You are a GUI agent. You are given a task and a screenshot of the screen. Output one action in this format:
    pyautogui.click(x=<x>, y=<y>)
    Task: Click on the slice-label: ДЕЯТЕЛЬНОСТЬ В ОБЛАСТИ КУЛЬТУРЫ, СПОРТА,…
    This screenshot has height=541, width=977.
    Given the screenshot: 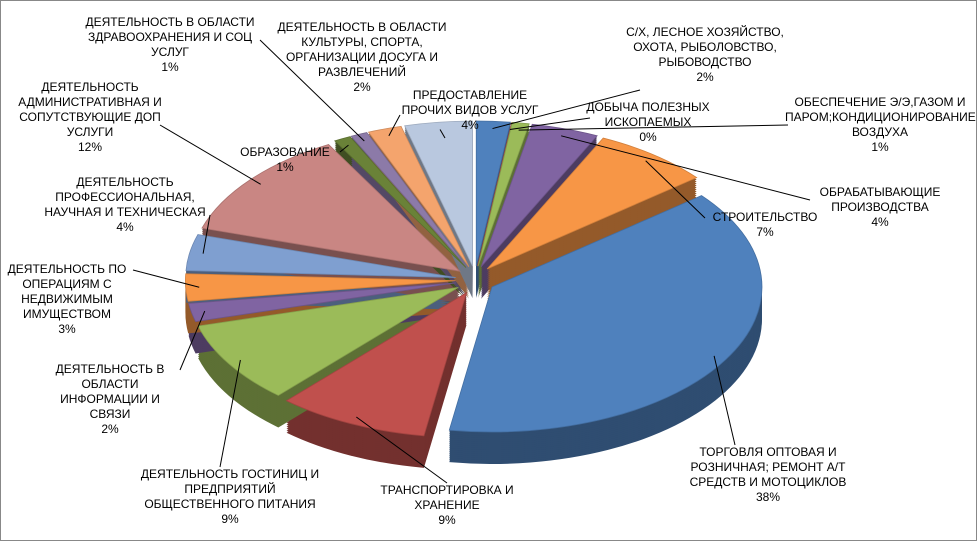 What is the action you would take?
    pyautogui.click(x=362, y=57)
    